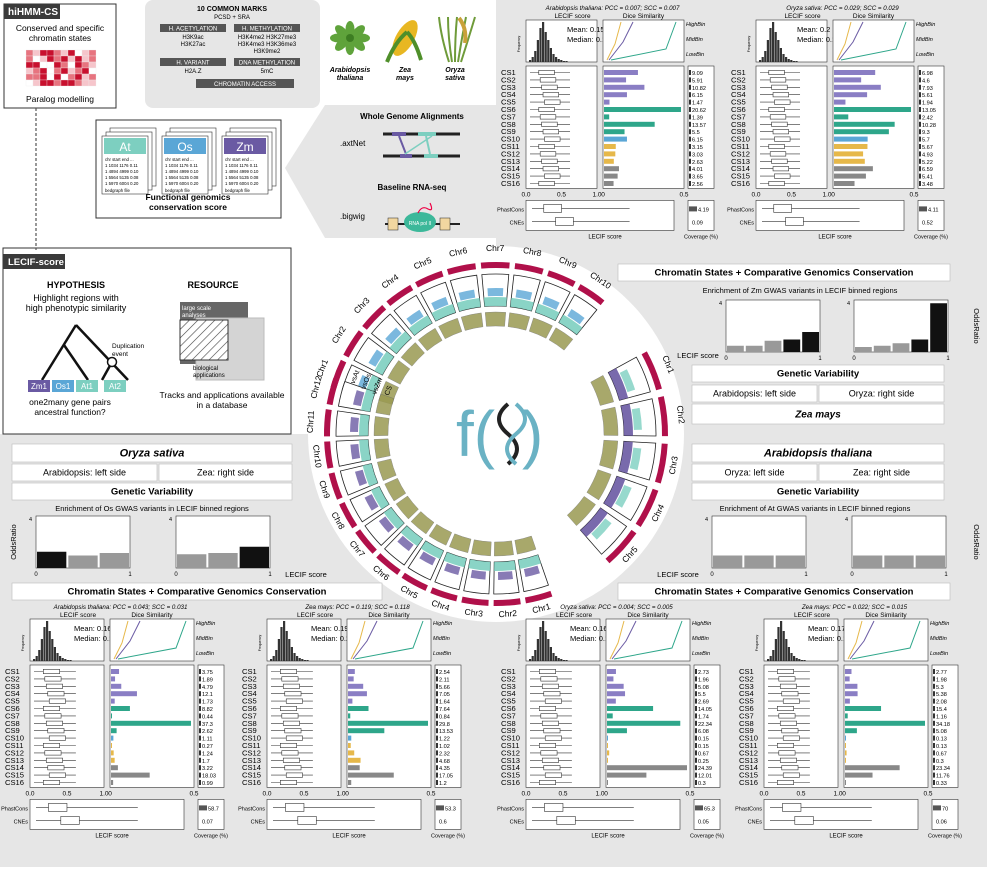 The width and height of the screenshot is (987, 872). What do you see at coordinates (242, 177) in the screenshot?
I see `card-row: 1 5564 5135 0.08` at bounding box center [242, 177].